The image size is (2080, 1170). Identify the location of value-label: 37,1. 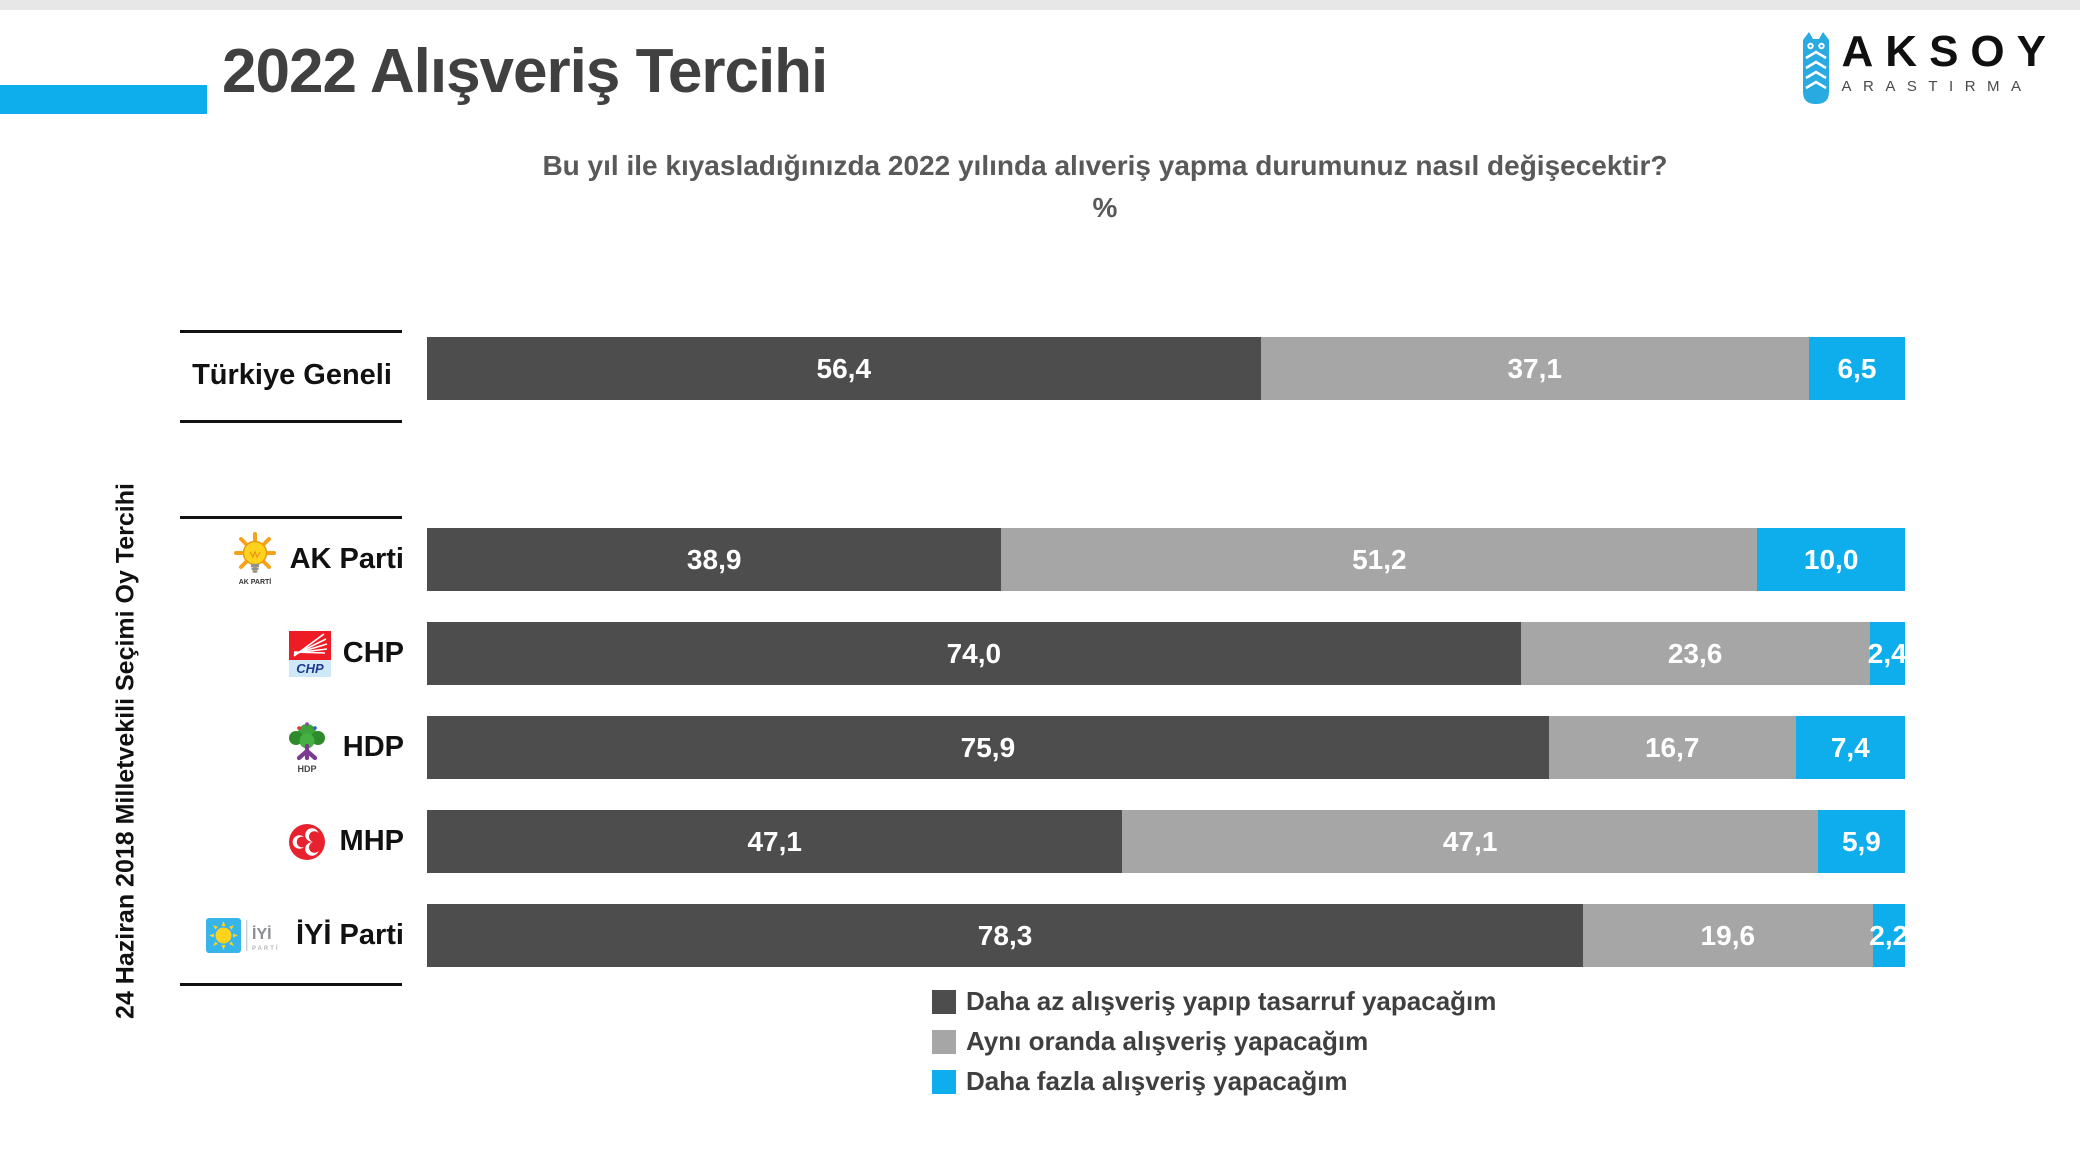
(1534, 368).